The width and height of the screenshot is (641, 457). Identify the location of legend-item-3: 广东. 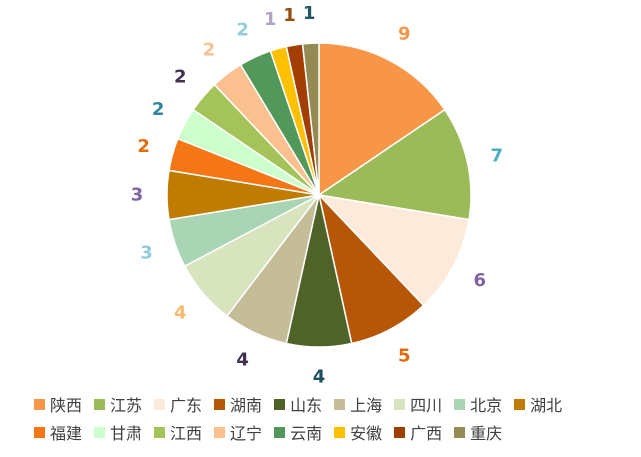
(178, 404).